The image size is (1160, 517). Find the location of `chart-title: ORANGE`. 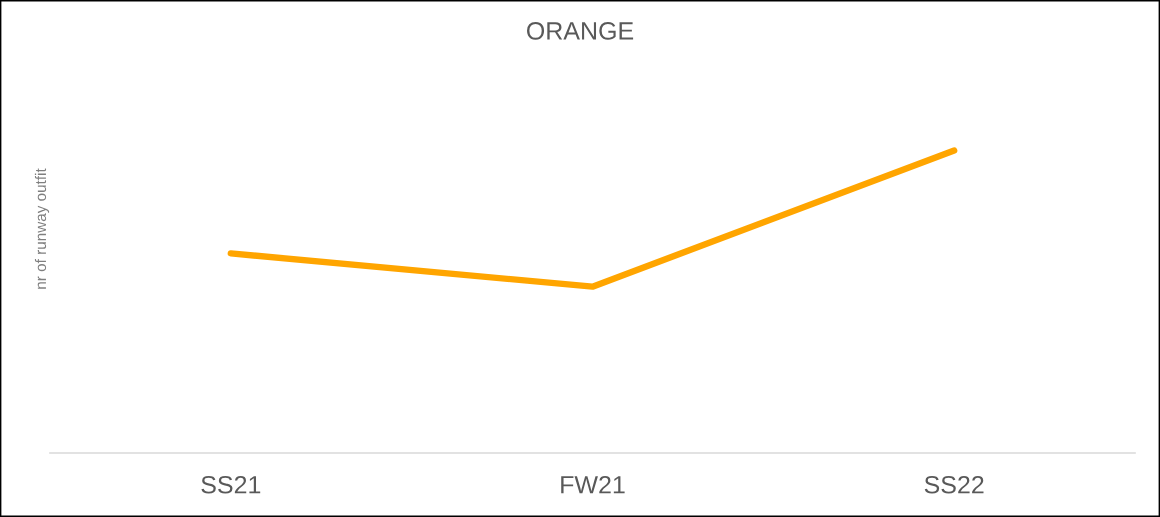

chart-title: ORANGE is located at coordinates (580, 31).